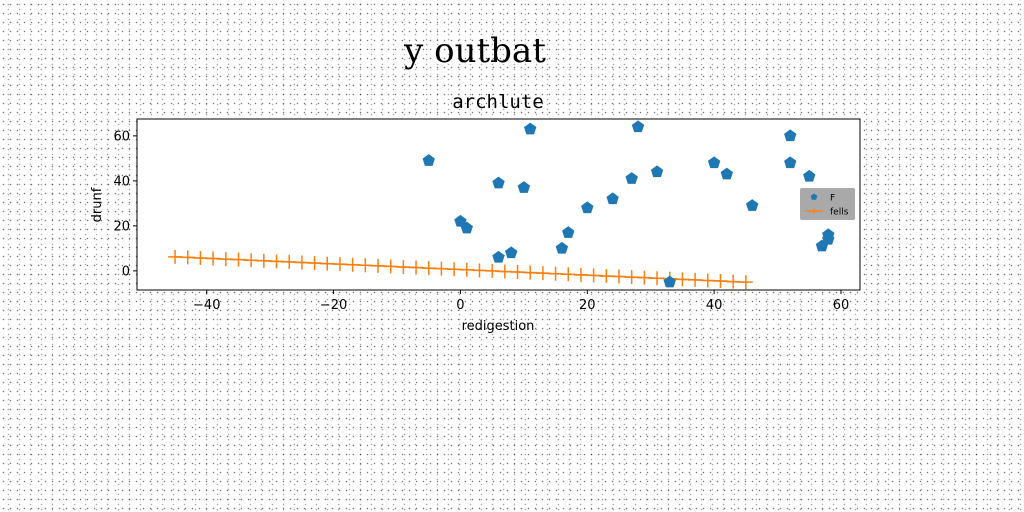 The image size is (1024, 512). Describe the element at coordinates (121, 226) in the screenshot. I see `y-tick-label: 20` at that location.